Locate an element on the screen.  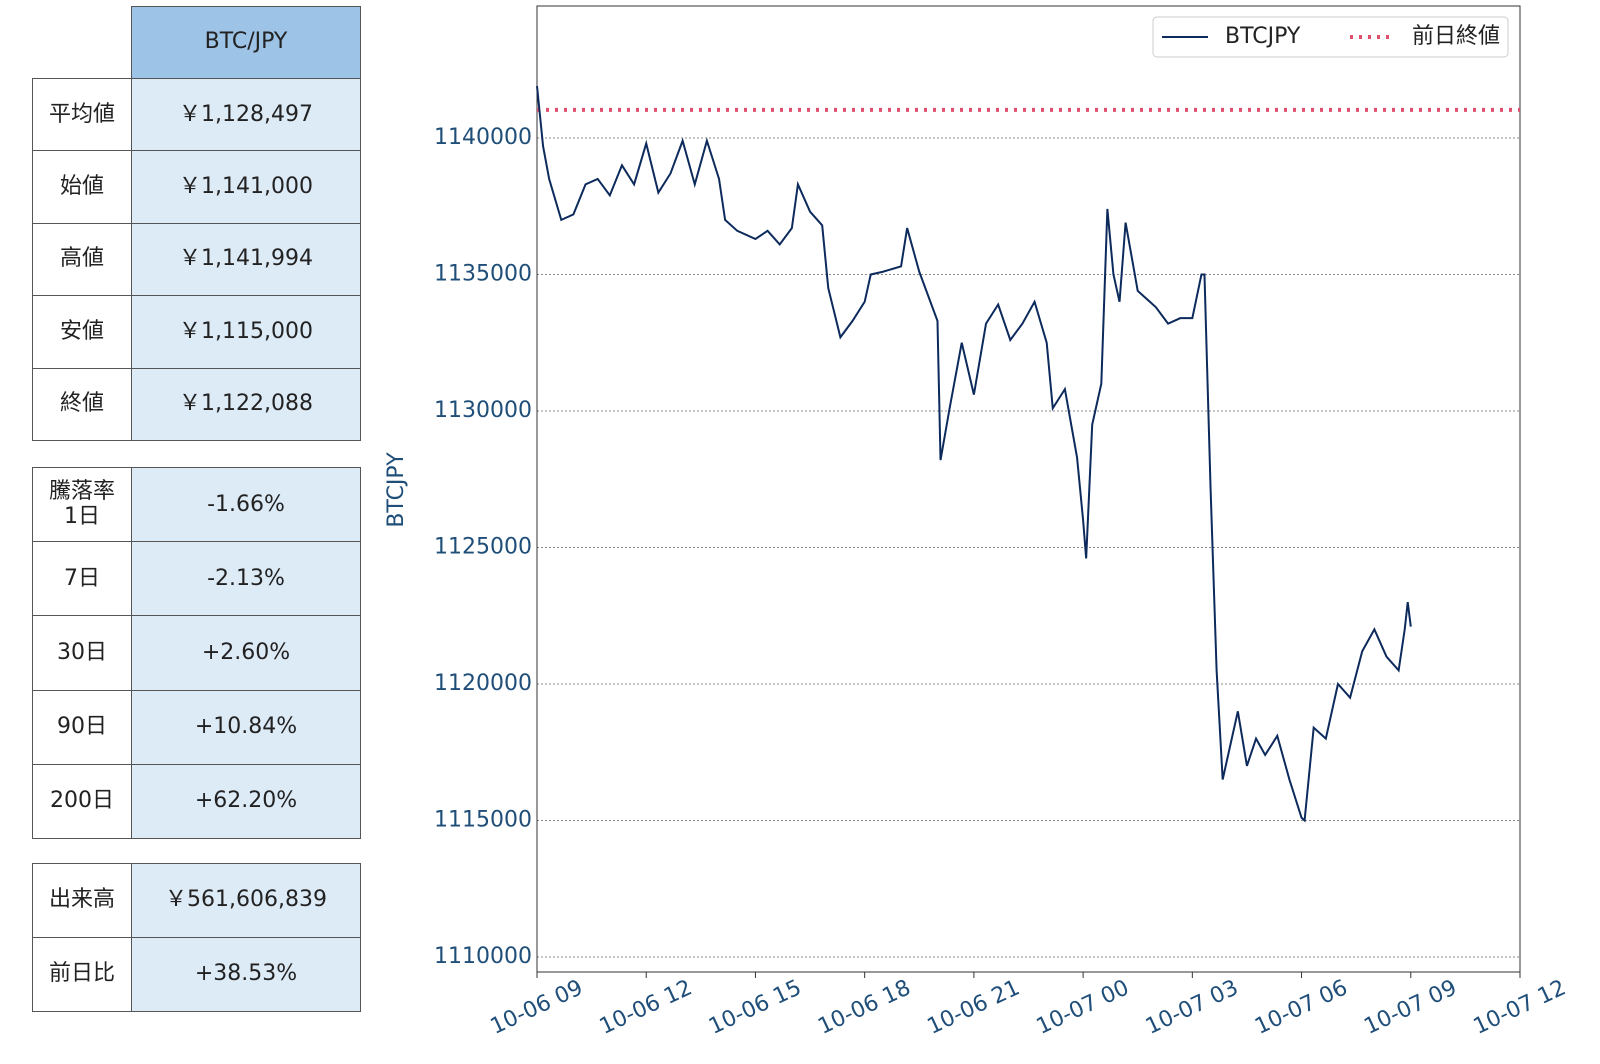
row-label: 200日 is located at coordinates (82, 801).